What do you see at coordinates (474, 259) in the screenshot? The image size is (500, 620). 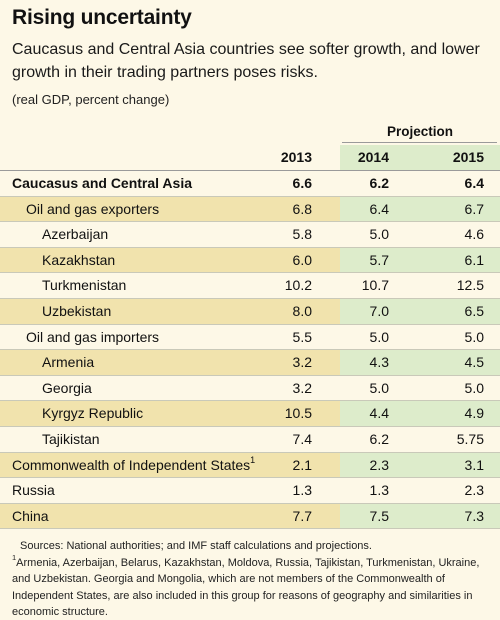 I see `cell-2015: 6.1` at bounding box center [474, 259].